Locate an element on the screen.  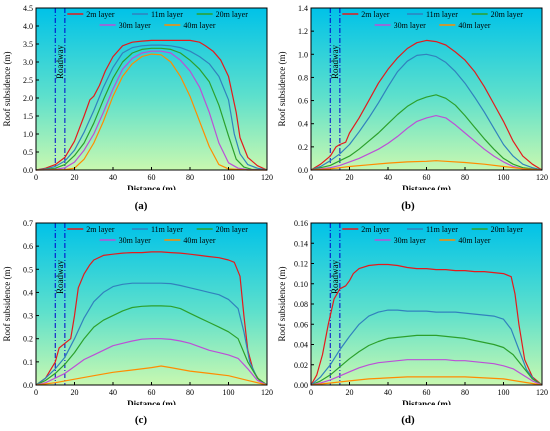
y-tick-label: 0.08 is located at coordinates (301, 304).